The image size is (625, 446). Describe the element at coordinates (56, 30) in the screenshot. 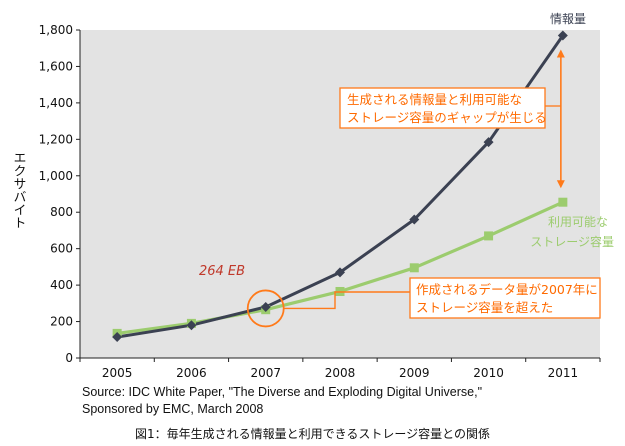

I see `y-tick-label: 1,800` at that location.